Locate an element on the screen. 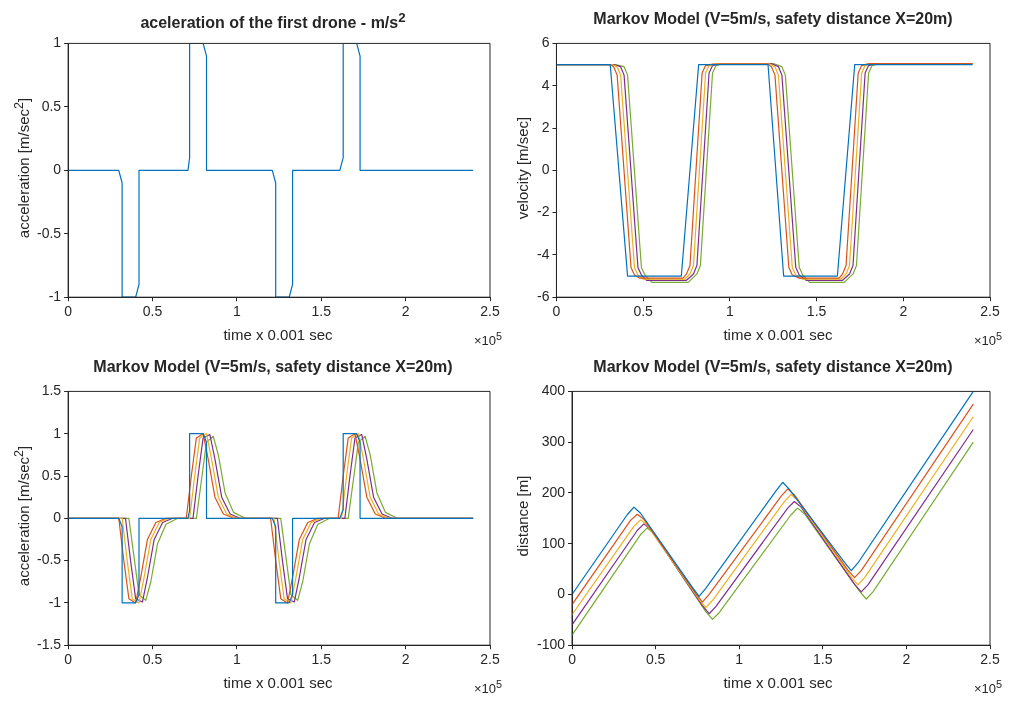 This screenshot has width=1017, height=713. y-tick-label: 2 is located at coordinates (545, 126).